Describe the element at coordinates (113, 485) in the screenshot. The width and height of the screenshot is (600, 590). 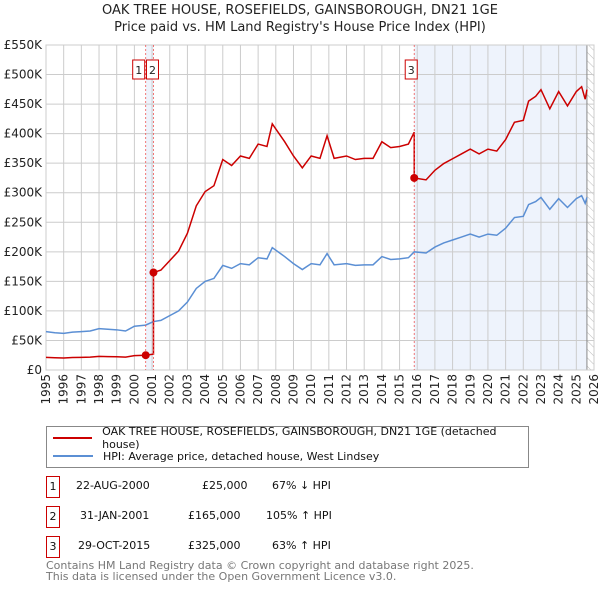
I see `sale-date: 22-AUG-2000` at that location.